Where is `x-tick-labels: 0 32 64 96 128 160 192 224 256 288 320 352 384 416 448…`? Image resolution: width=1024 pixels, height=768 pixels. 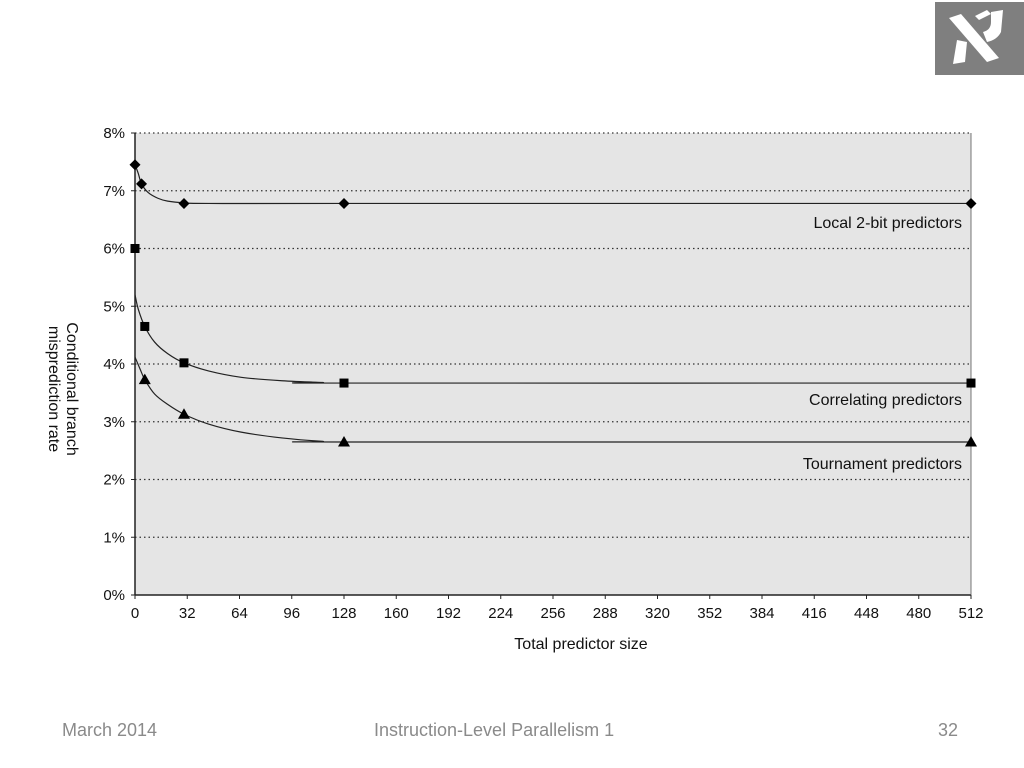
x-tick-labels: 0 32 64 96 128 160 192 224 256 288 320 352 384 416 448… is located at coordinates (557, 608).